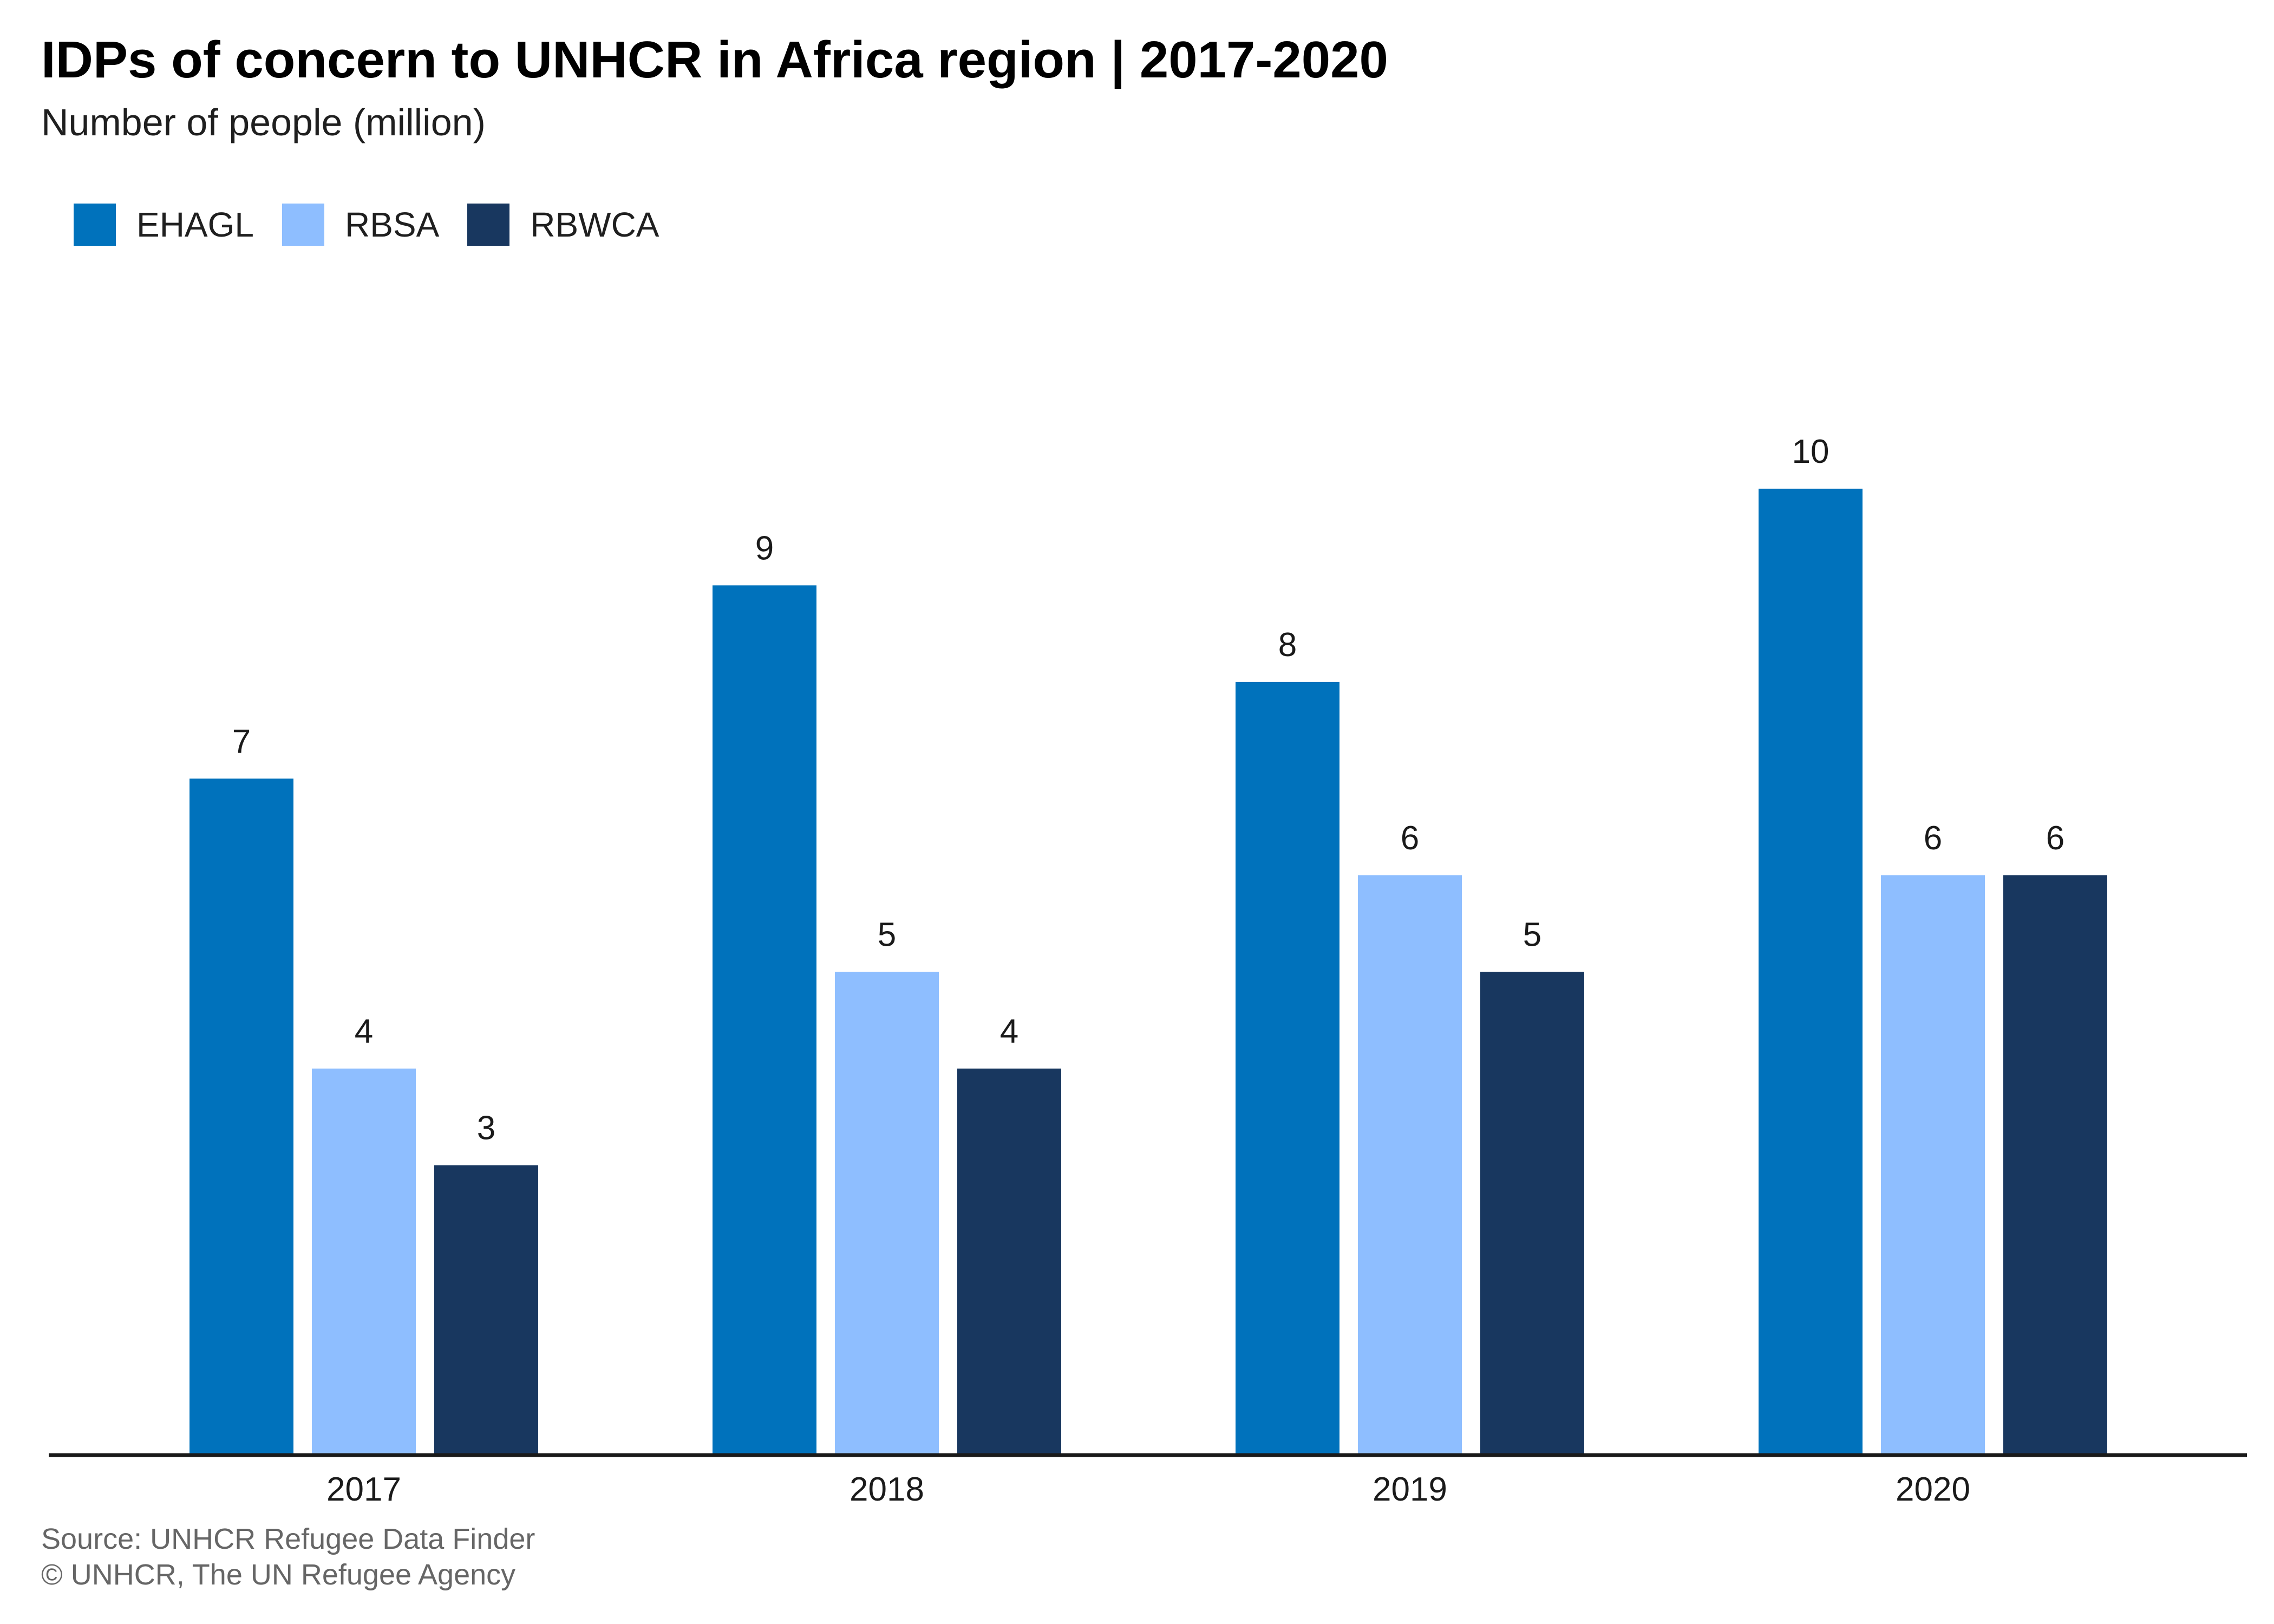 This screenshot has width=2274, height=1624. What do you see at coordinates (364, 1031) in the screenshot?
I see `data-label-rbsa-2017: 4` at bounding box center [364, 1031].